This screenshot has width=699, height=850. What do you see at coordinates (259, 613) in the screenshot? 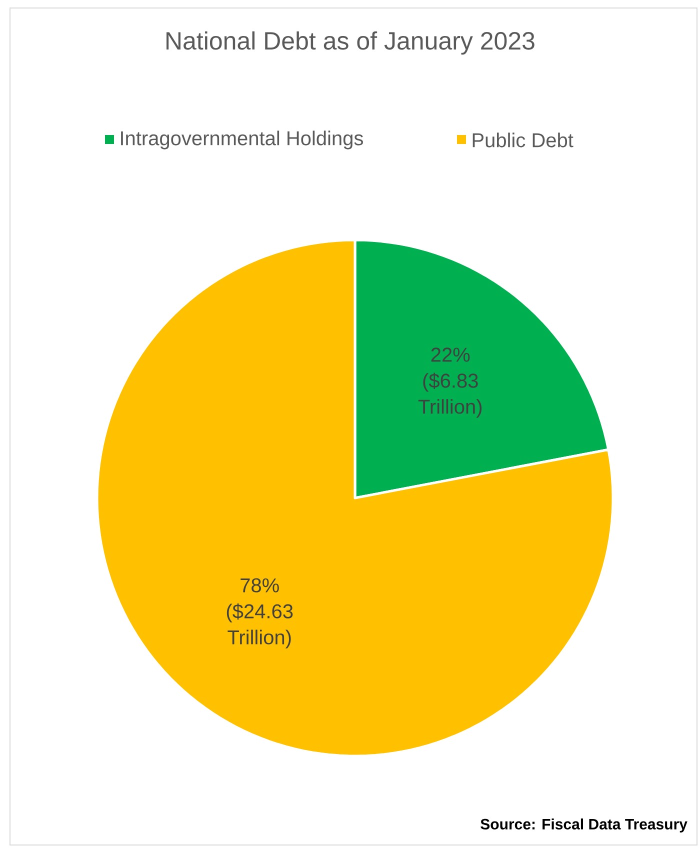
I see `data-label: 78% ($24.63 Trillion)` at bounding box center [259, 613].